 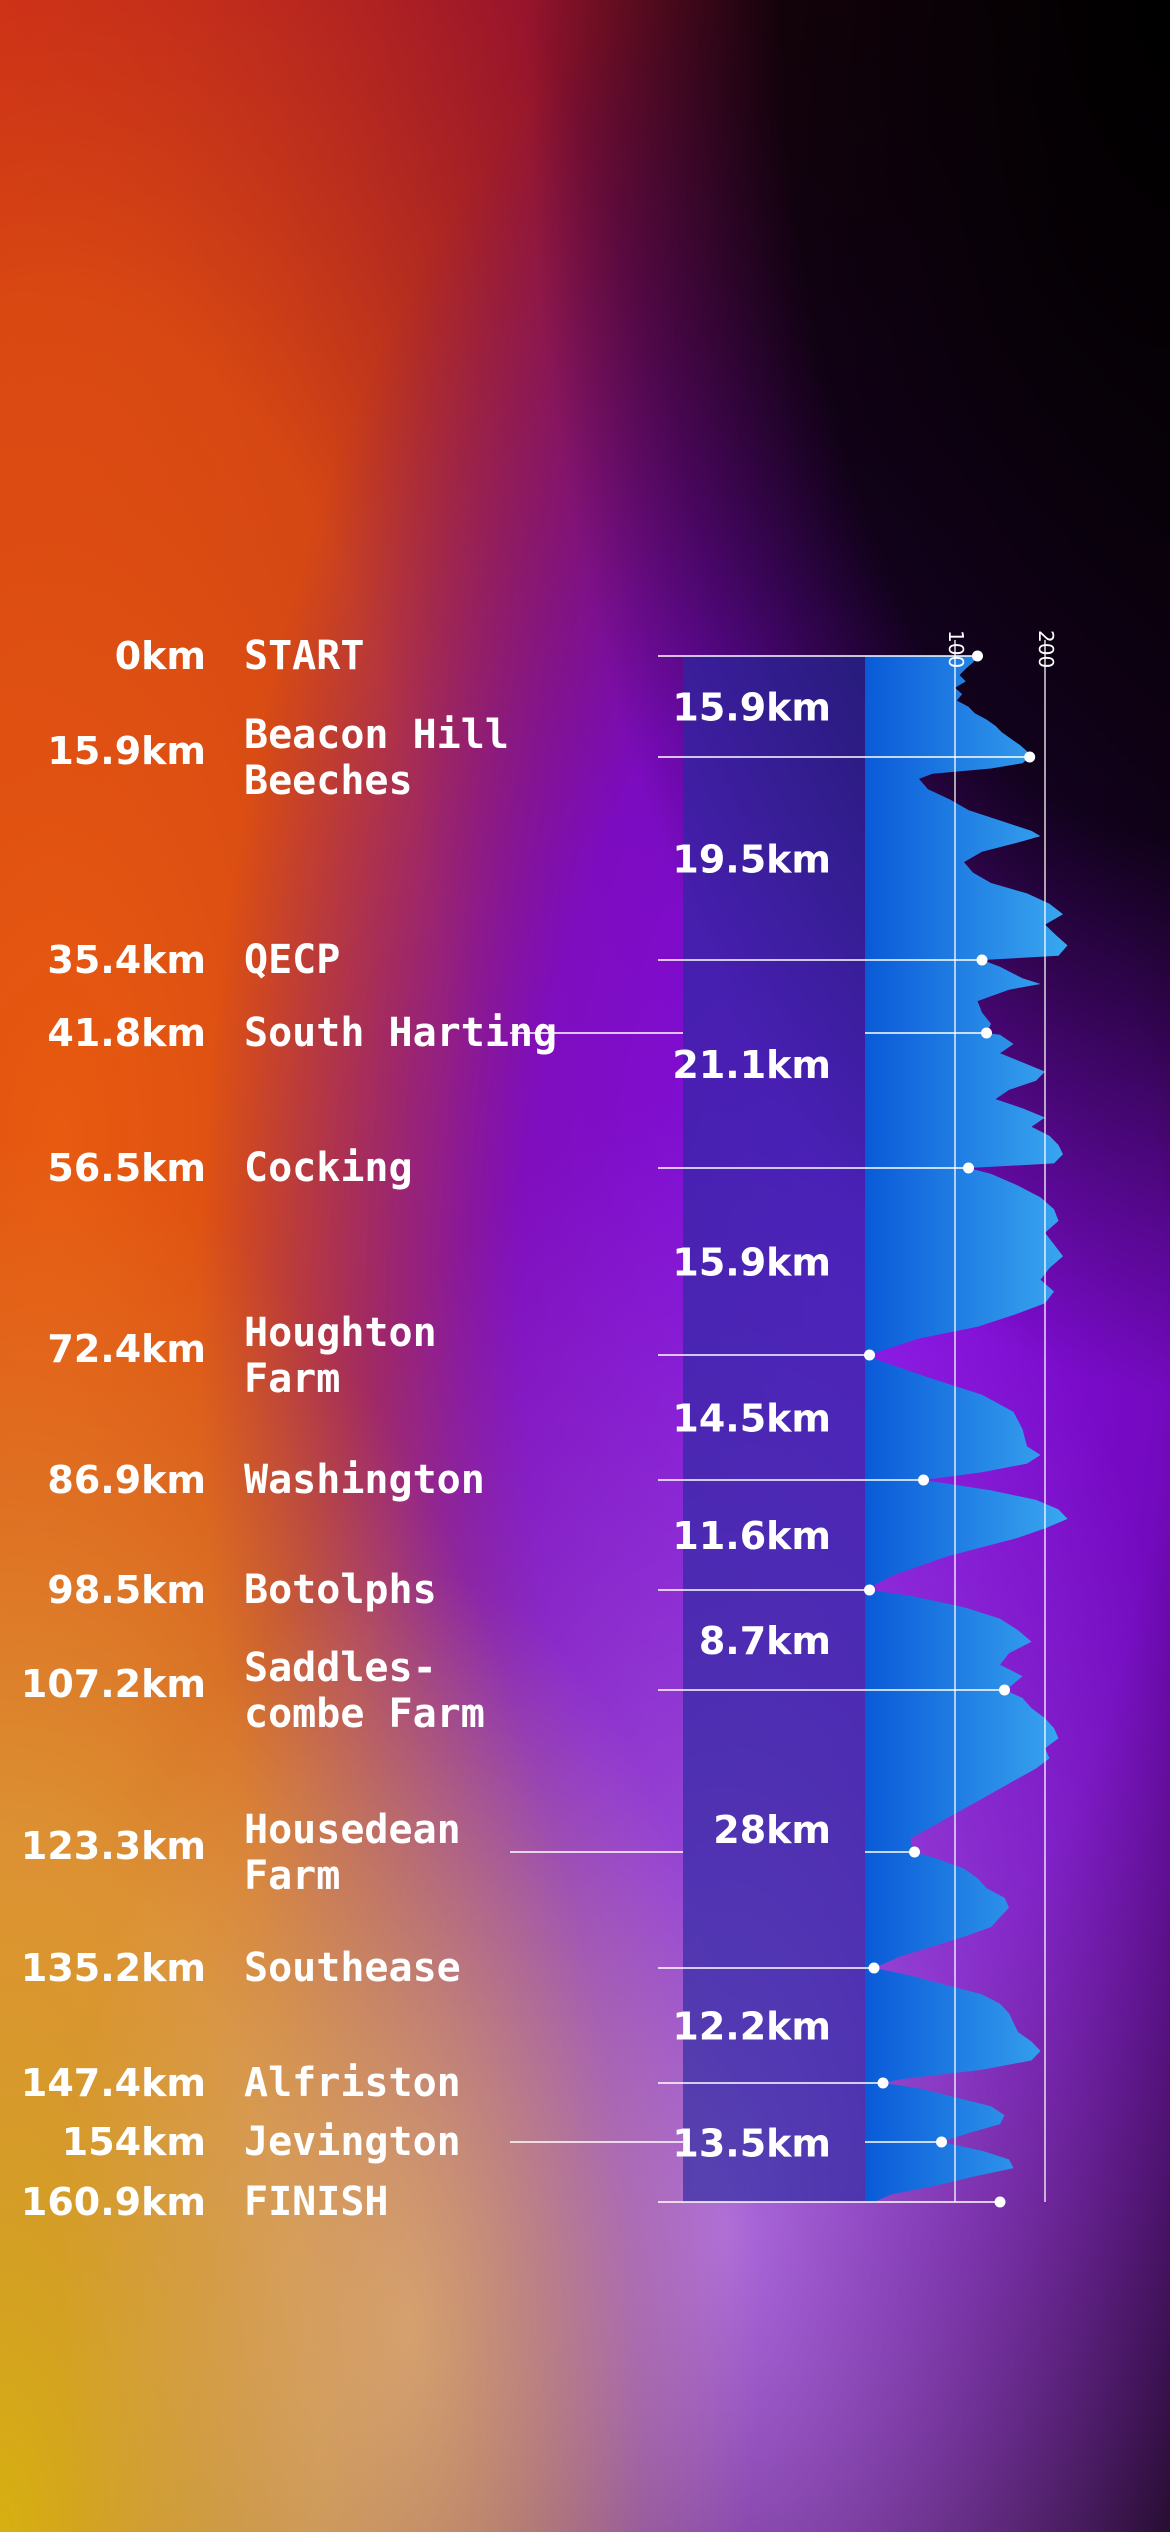 What do you see at coordinates (340, 1668) in the screenshot?
I see `checkpoint-name: Saddles-` at bounding box center [340, 1668].